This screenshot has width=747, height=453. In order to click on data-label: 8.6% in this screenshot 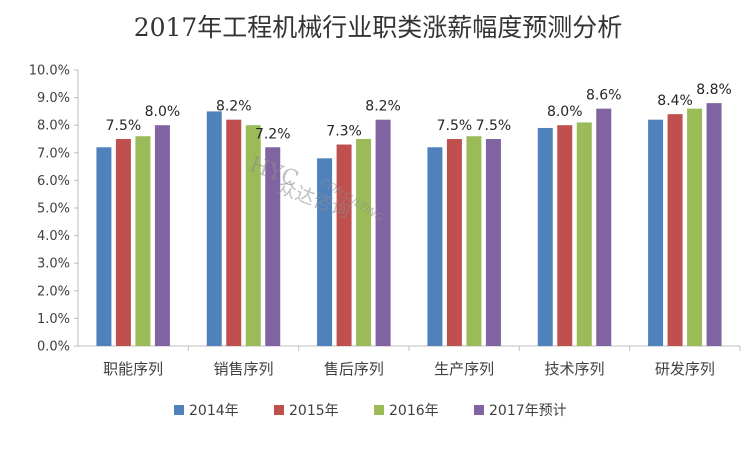, I will do `click(604, 96)`.